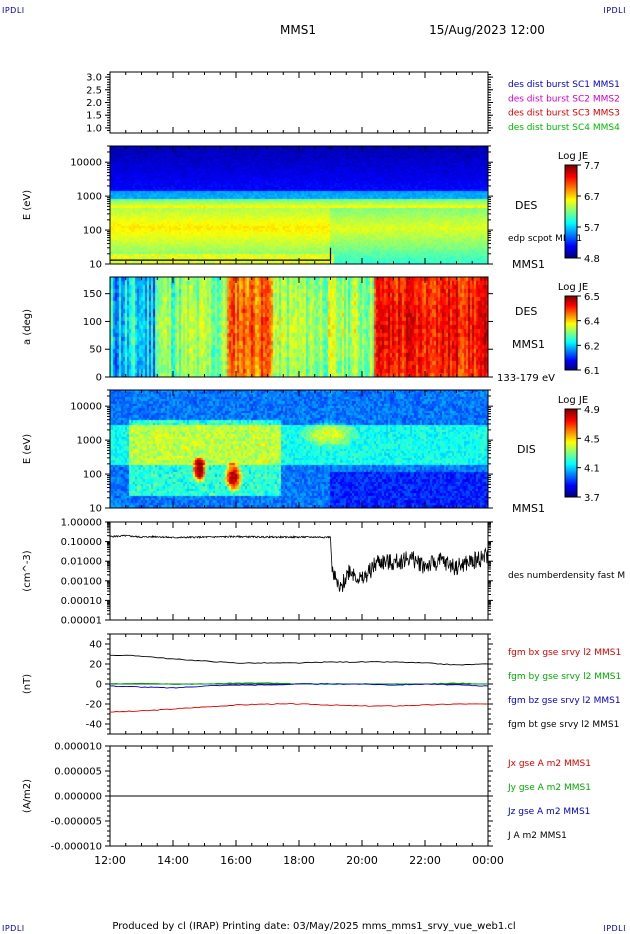  I want to click on y-tick-label: 150, so click(92, 294).